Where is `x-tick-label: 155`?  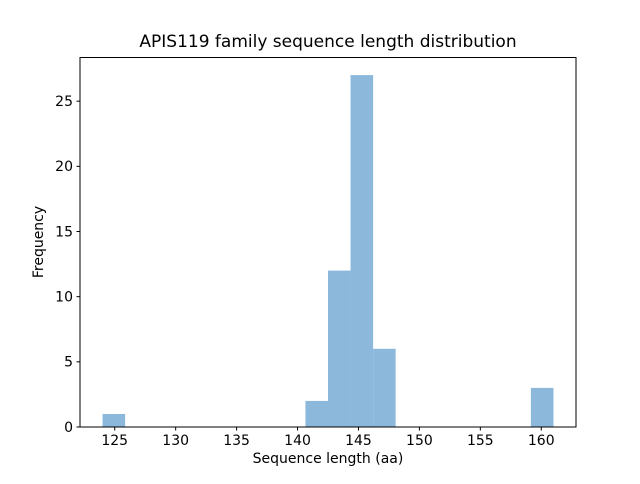 x-tick-label: 155 is located at coordinates (480, 441).